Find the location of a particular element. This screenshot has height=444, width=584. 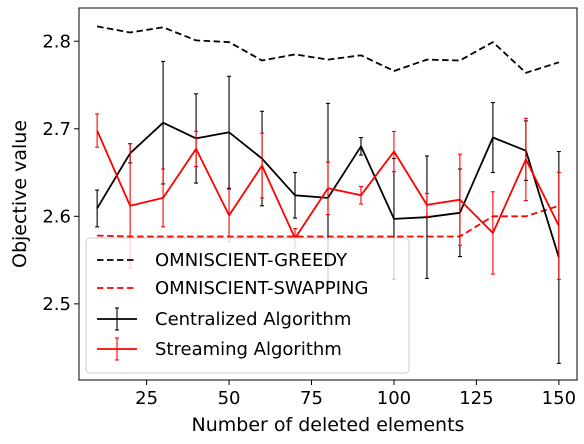

x-axis-label: Number of deleted elements is located at coordinates (328, 425).